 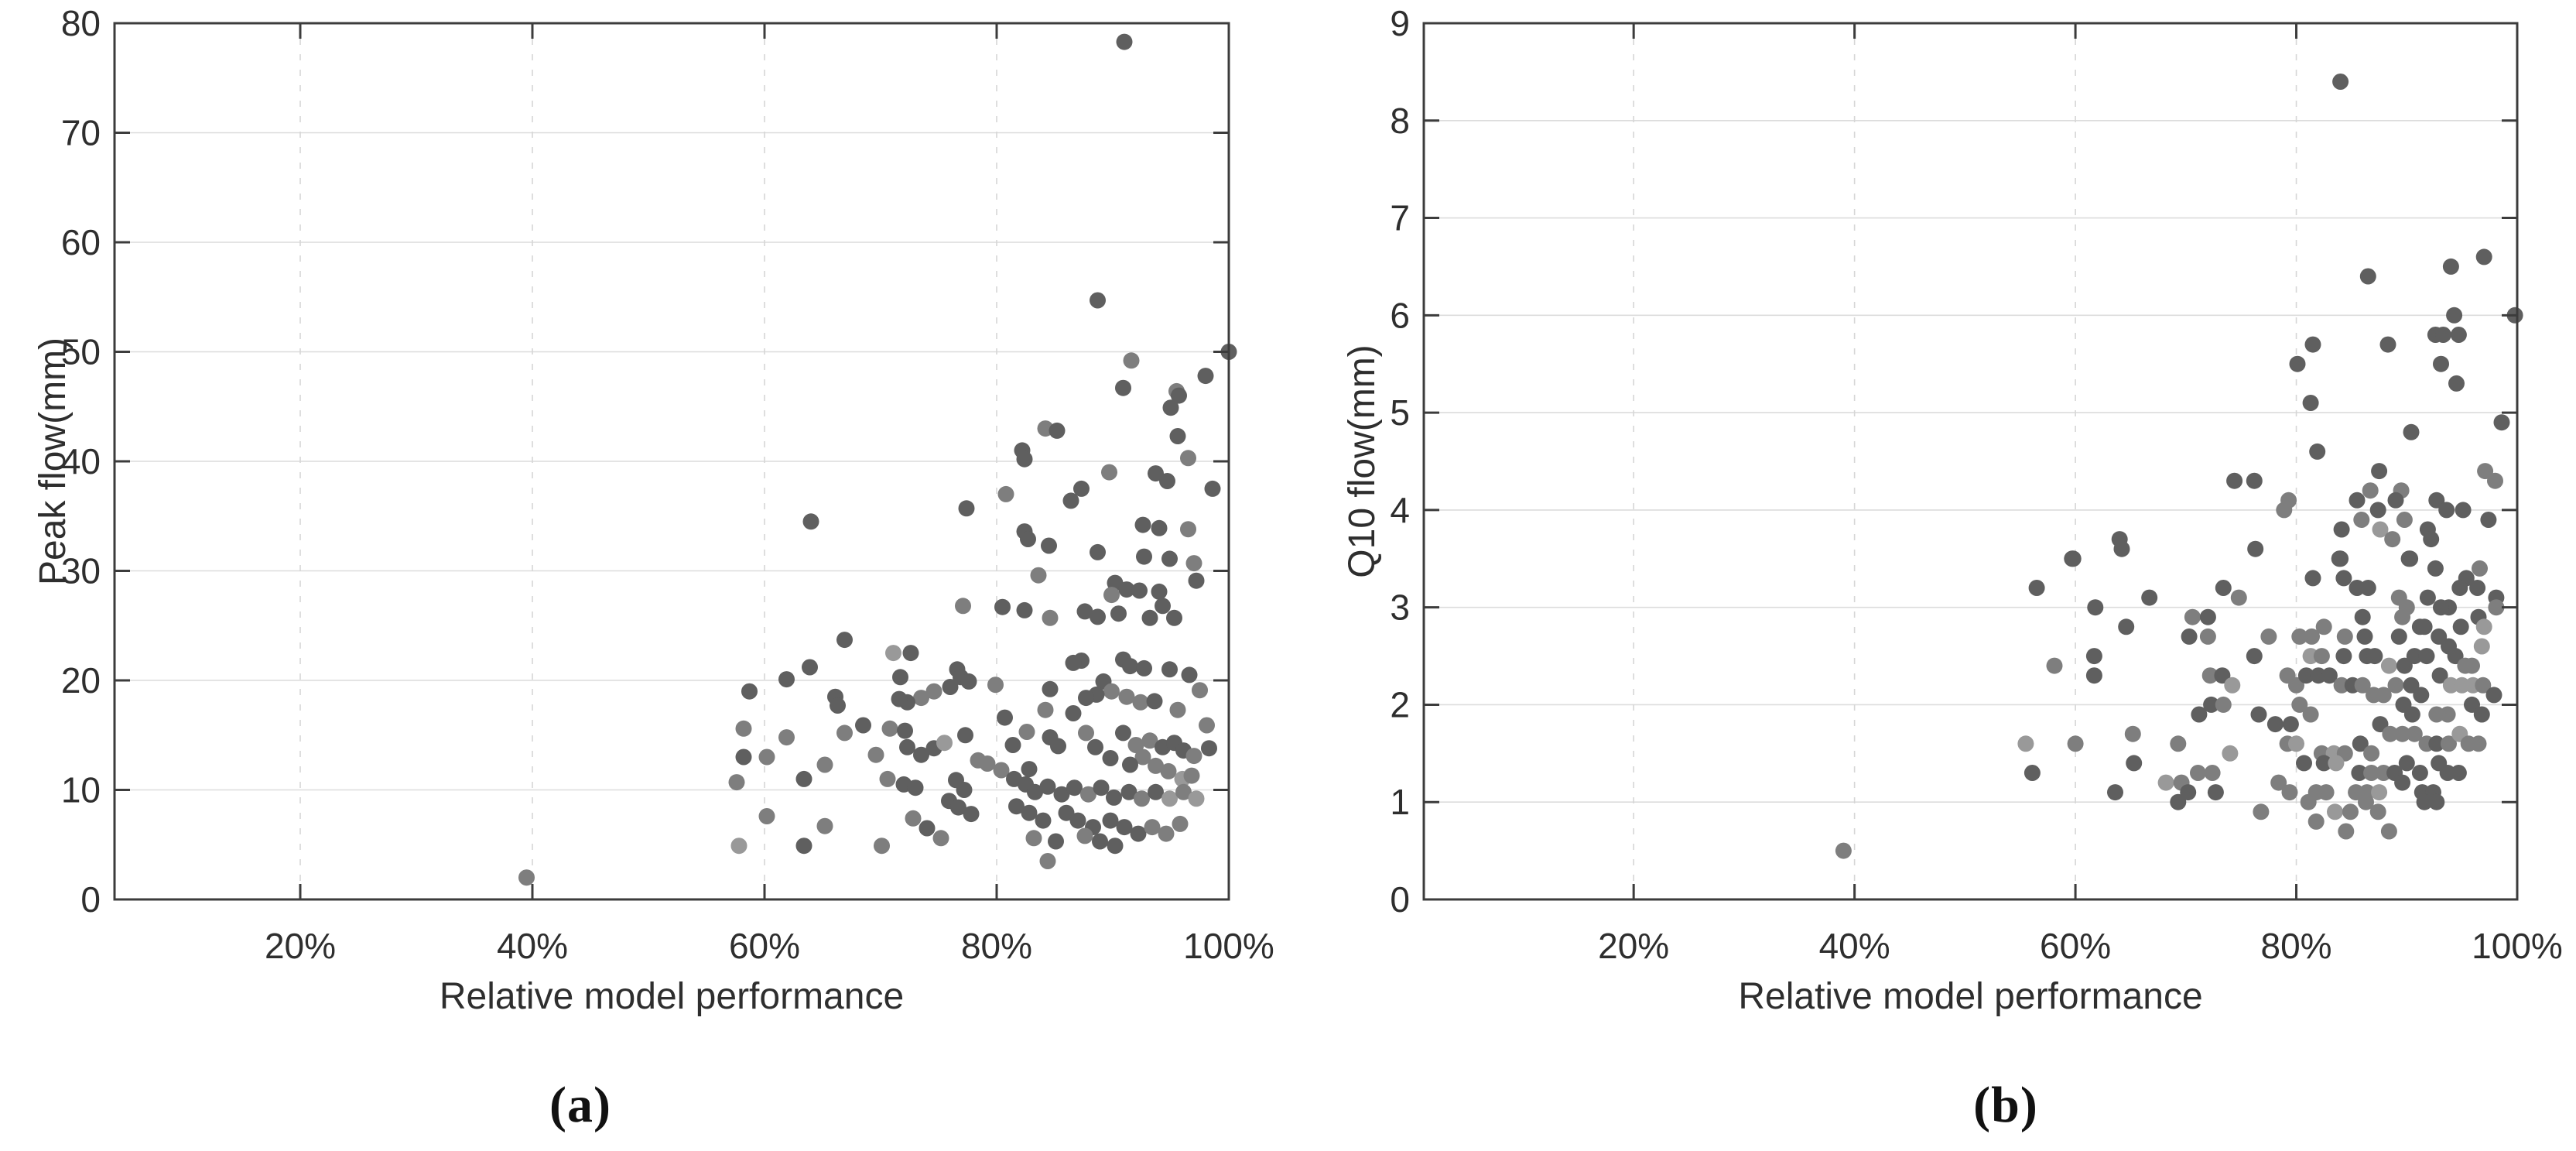 I want to click on y-tick-label: 10, so click(x=81, y=790).